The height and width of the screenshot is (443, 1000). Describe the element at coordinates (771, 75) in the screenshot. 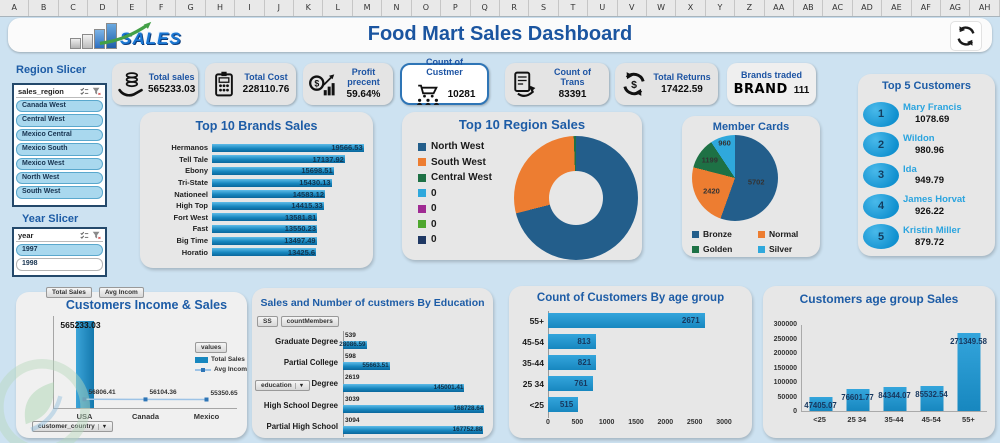

I see `kpi-label: Brands traded` at that location.